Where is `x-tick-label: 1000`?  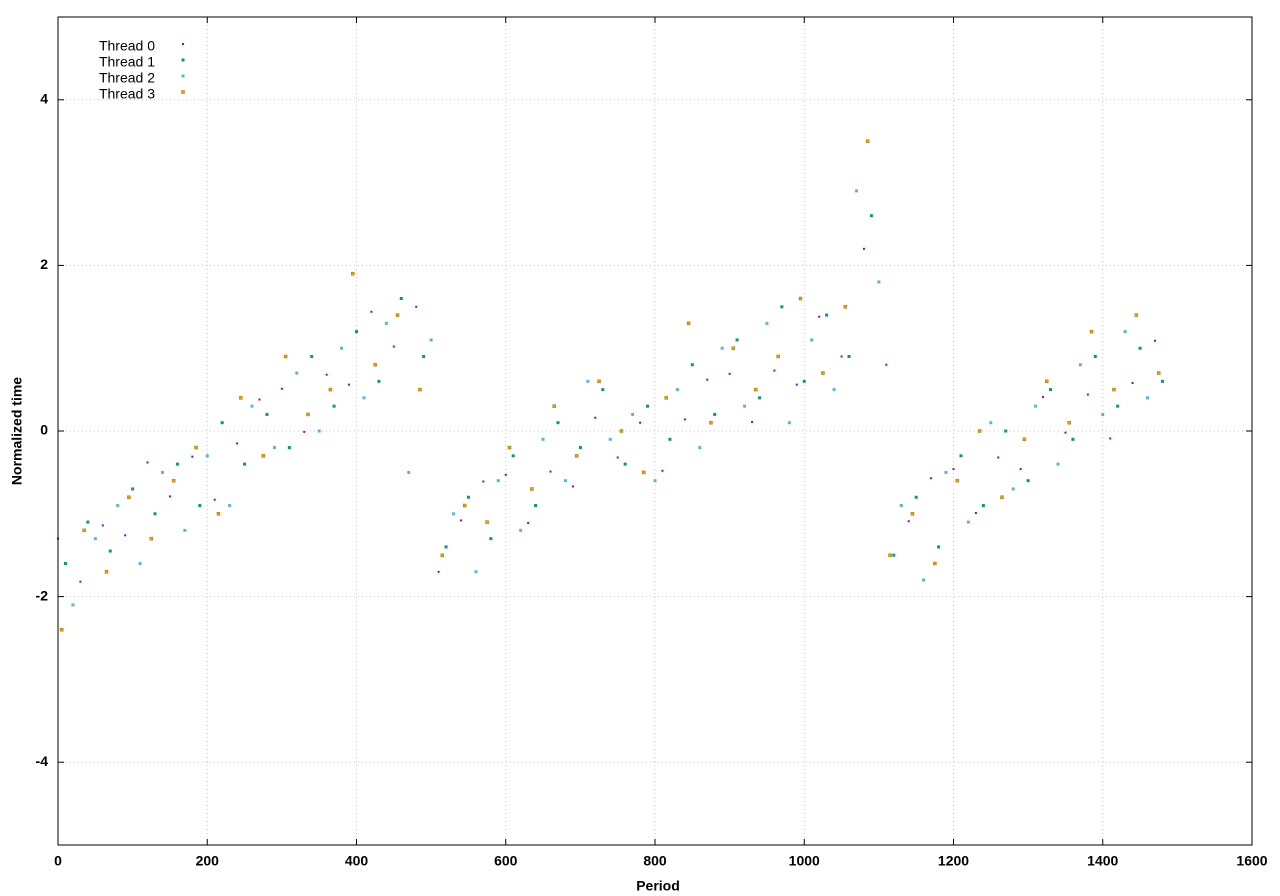 x-tick-label: 1000 is located at coordinates (804, 861).